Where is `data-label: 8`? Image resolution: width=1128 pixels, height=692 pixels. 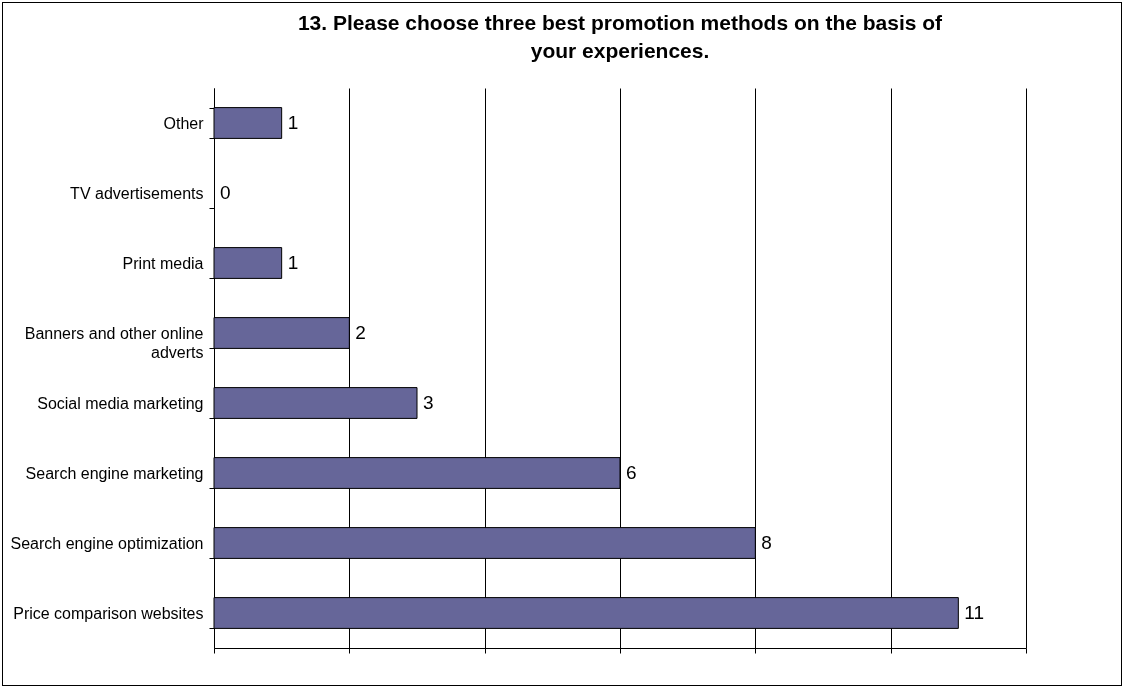
data-label: 8 is located at coordinates (766, 542).